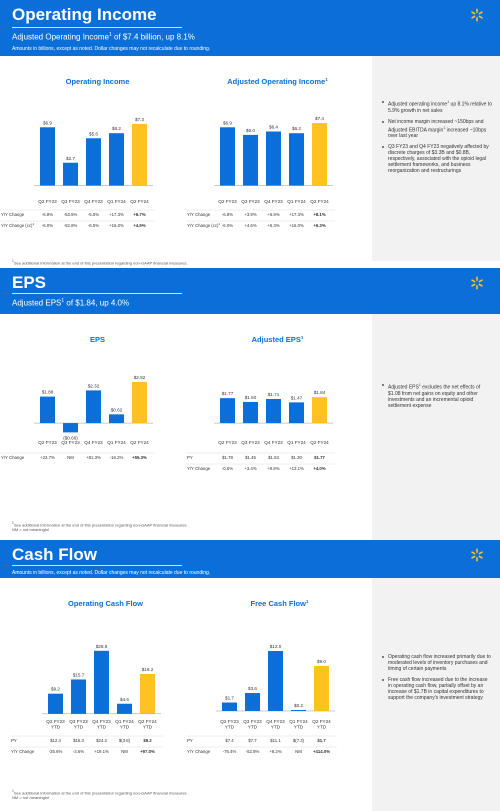  What do you see at coordinates (97, 27) in the screenshot?
I see `header-rule` at bounding box center [97, 27].